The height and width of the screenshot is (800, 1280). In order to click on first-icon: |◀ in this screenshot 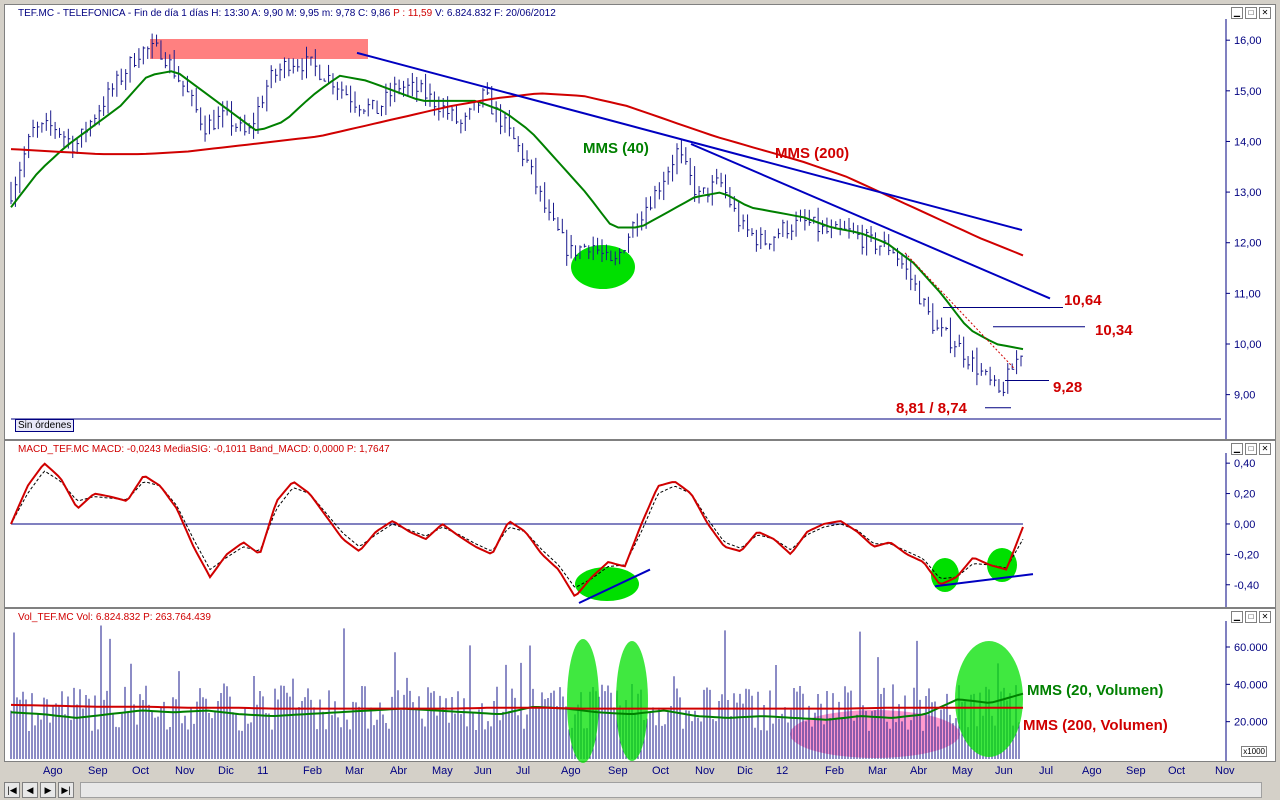, I will do `click(12, 790)`.